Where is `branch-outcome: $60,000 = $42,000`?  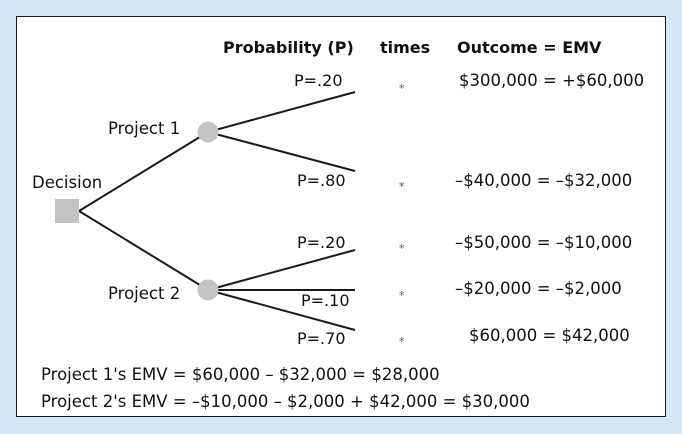 branch-outcome: $60,000 = $42,000 is located at coordinates (549, 335).